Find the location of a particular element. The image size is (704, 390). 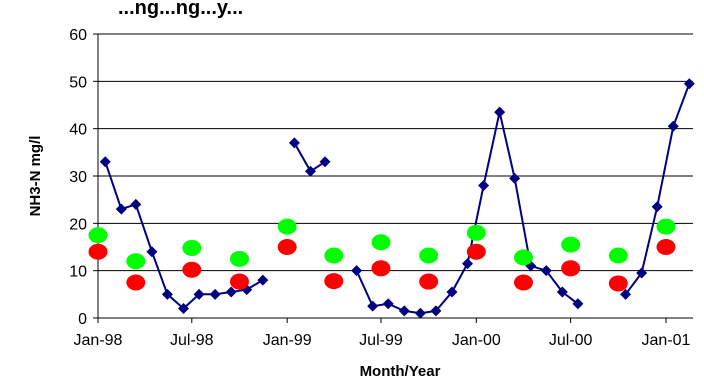

x-tick-label: Jul-00 is located at coordinates (571, 340).